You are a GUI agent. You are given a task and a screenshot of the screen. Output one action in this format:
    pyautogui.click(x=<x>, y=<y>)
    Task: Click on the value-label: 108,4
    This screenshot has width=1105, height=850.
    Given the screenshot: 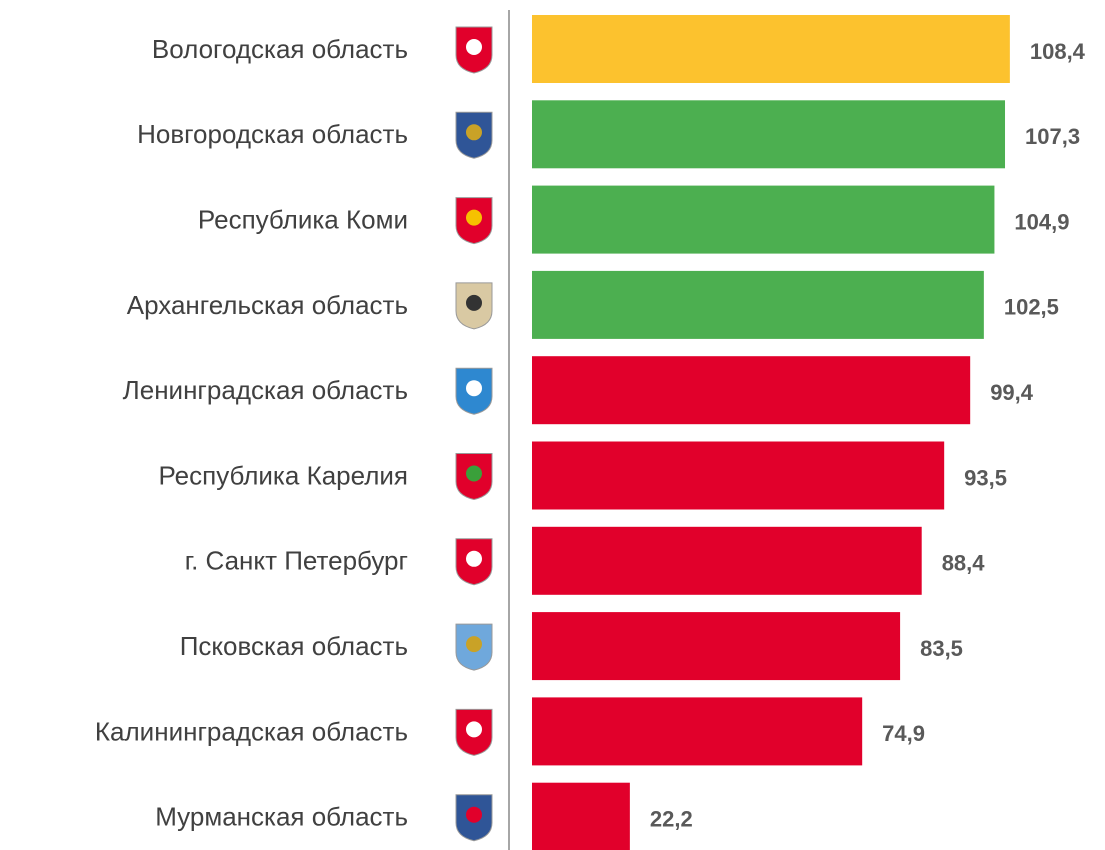 What is the action you would take?
    pyautogui.click(x=1058, y=51)
    